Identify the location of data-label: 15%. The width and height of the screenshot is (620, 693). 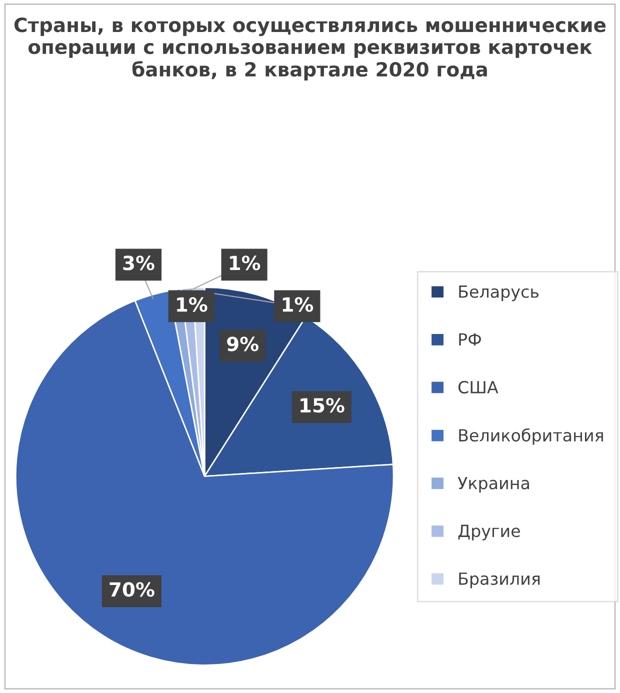
(322, 405).